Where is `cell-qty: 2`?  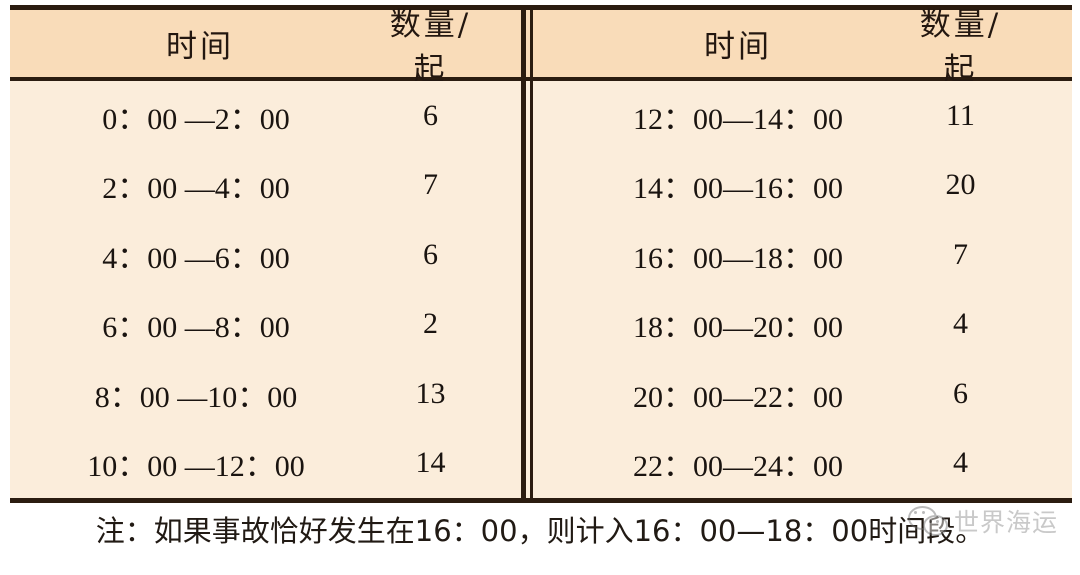
cell-qty: 2 is located at coordinates (430, 324).